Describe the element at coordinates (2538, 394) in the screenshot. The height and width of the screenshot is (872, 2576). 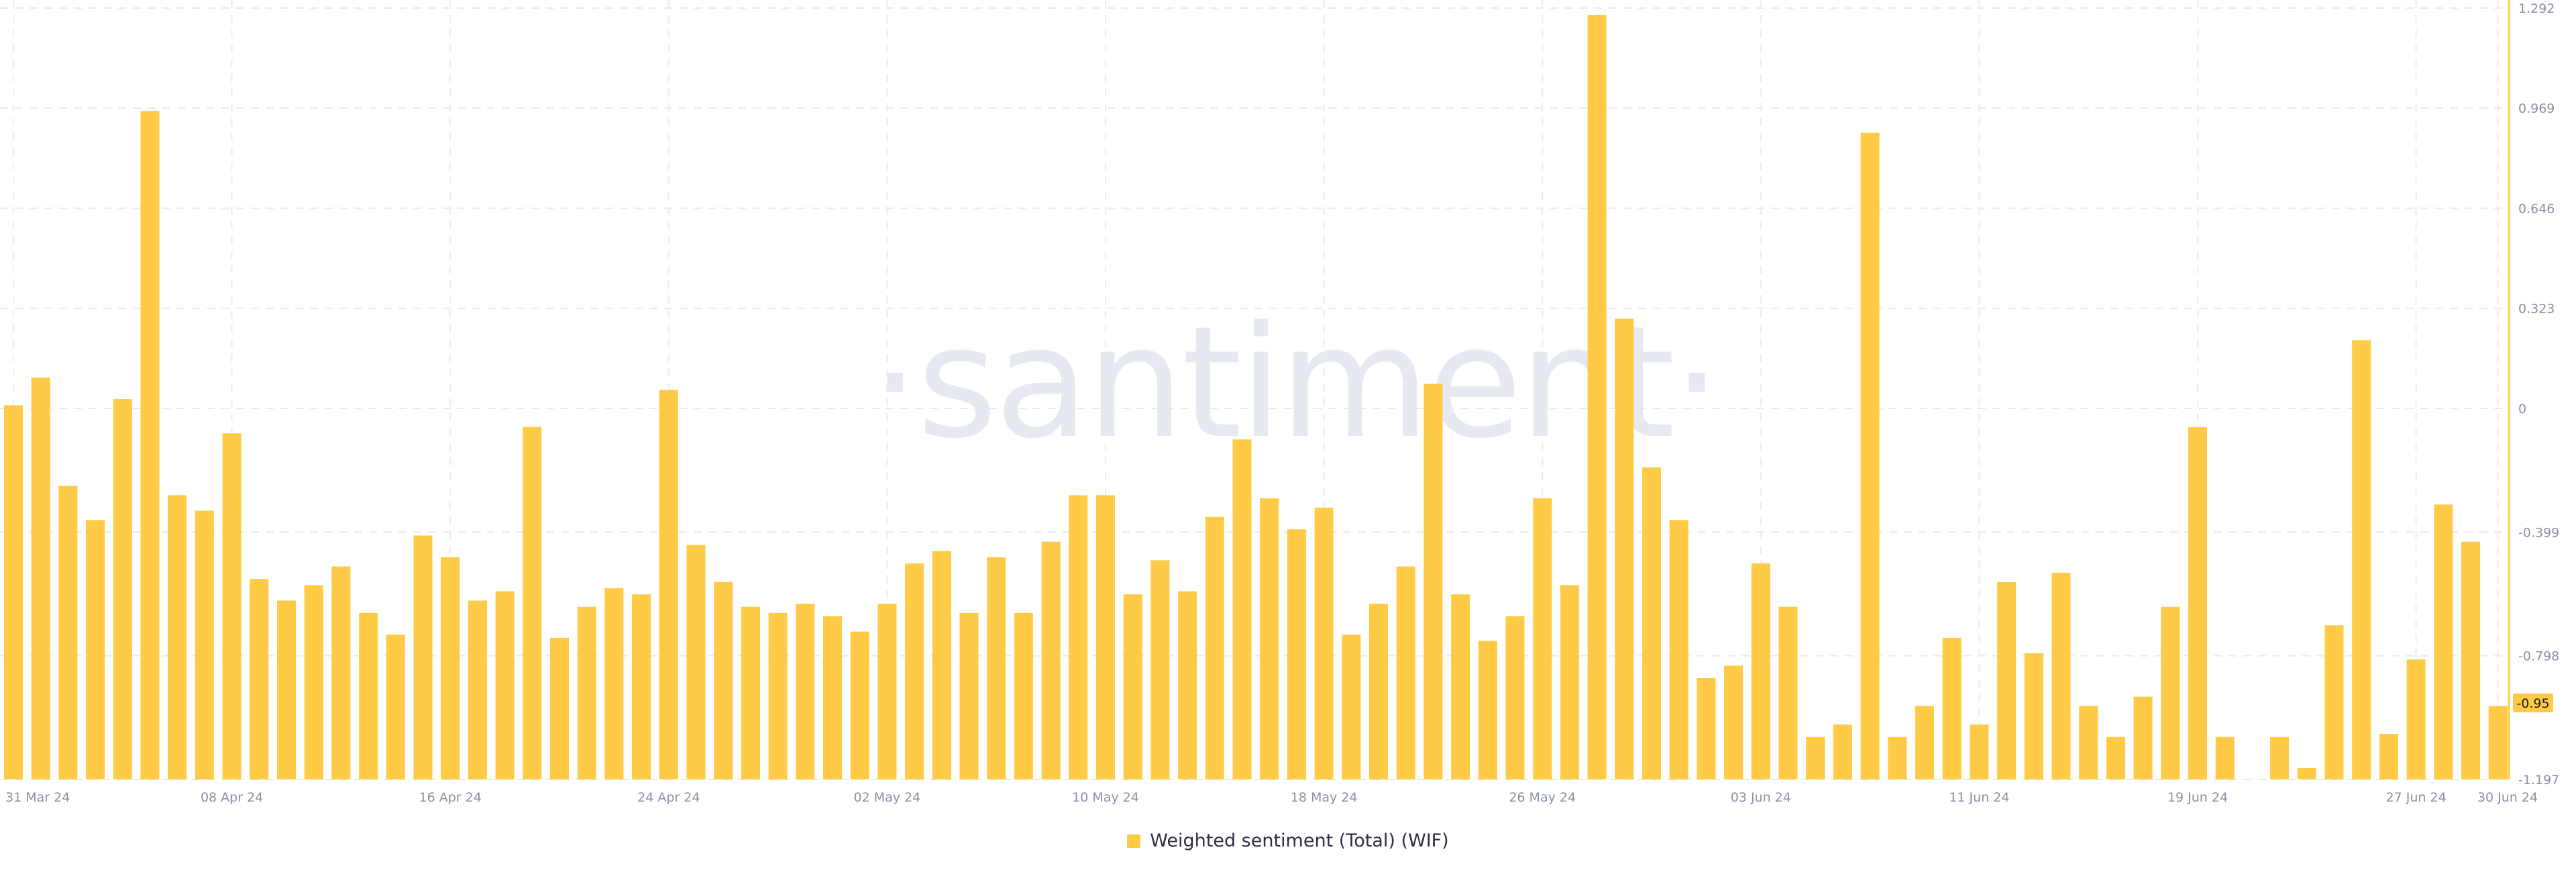
I see `y-axis-ticks: 1.292 0.969 0.646 0.323 0 -0.399 -0.798 -1.197` at that location.